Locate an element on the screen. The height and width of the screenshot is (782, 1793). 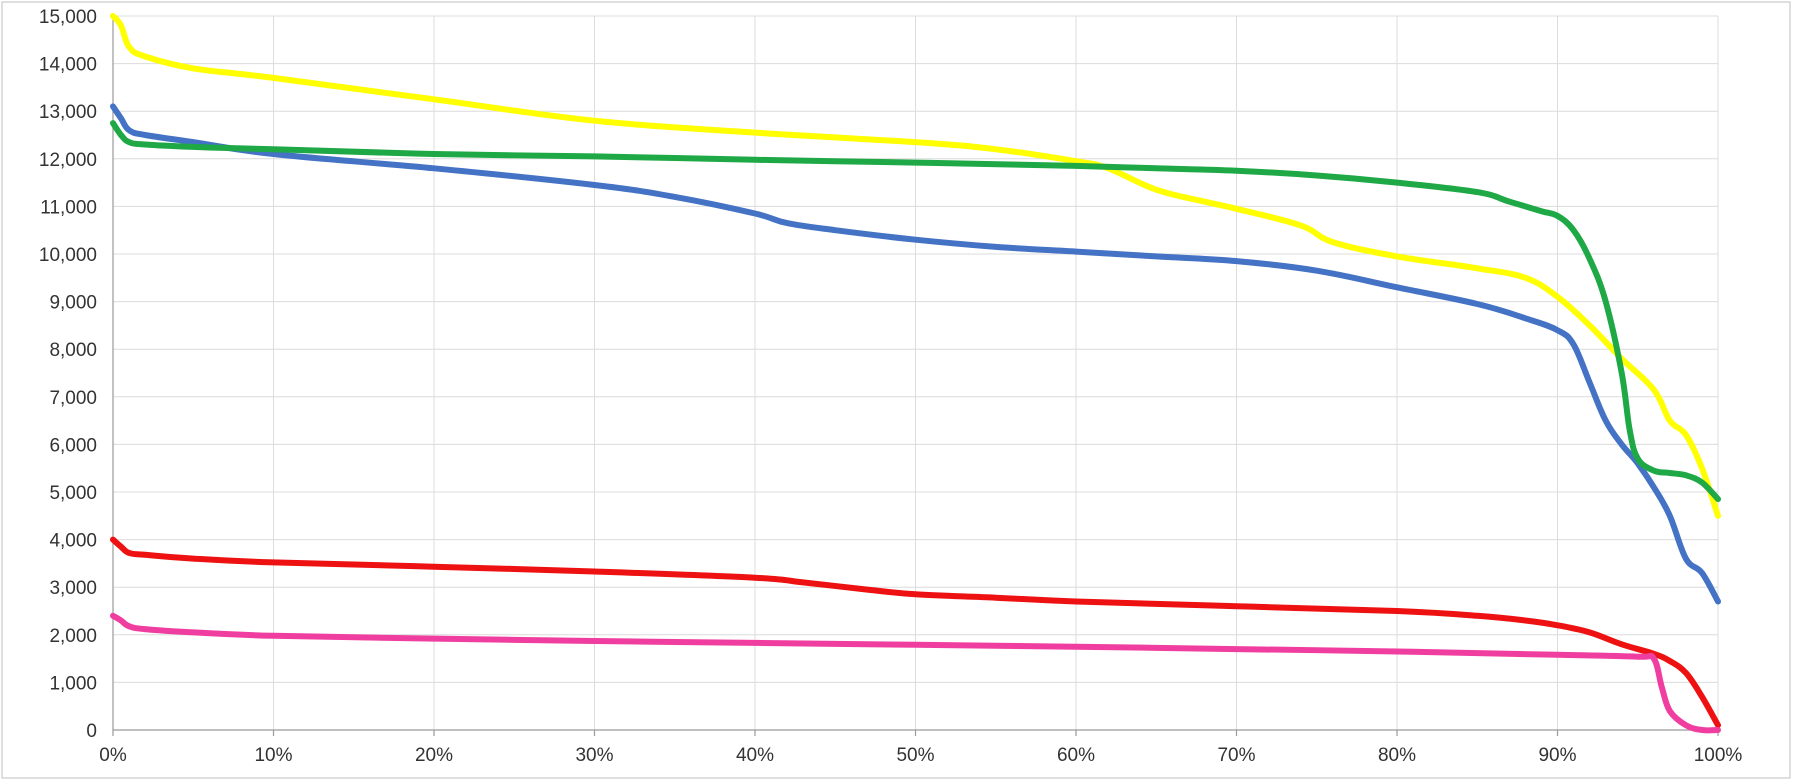
y-tick-label: 0 is located at coordinates (91, 731).